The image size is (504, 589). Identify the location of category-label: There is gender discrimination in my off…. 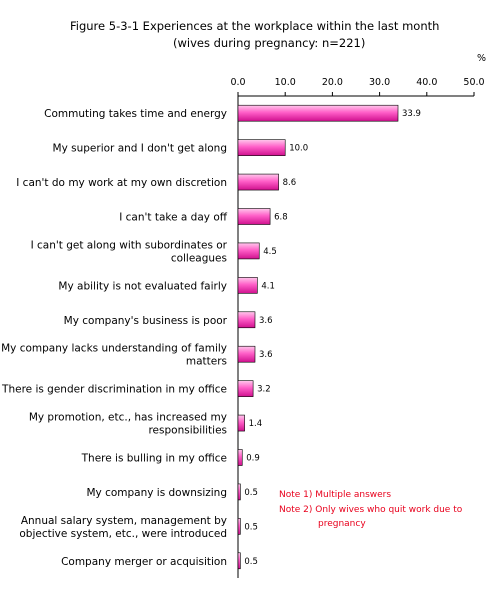
(114, 390).